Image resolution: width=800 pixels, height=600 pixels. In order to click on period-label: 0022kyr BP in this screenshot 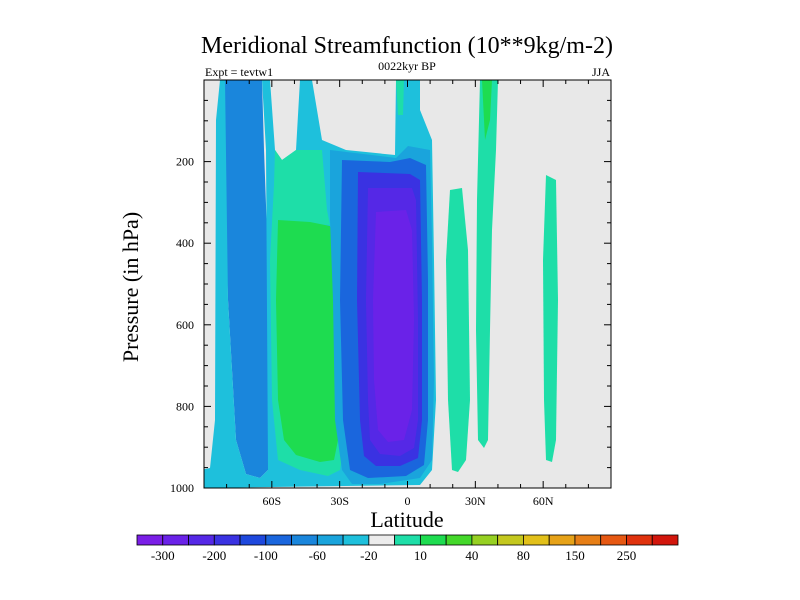, I will do `click(407, 66)`.